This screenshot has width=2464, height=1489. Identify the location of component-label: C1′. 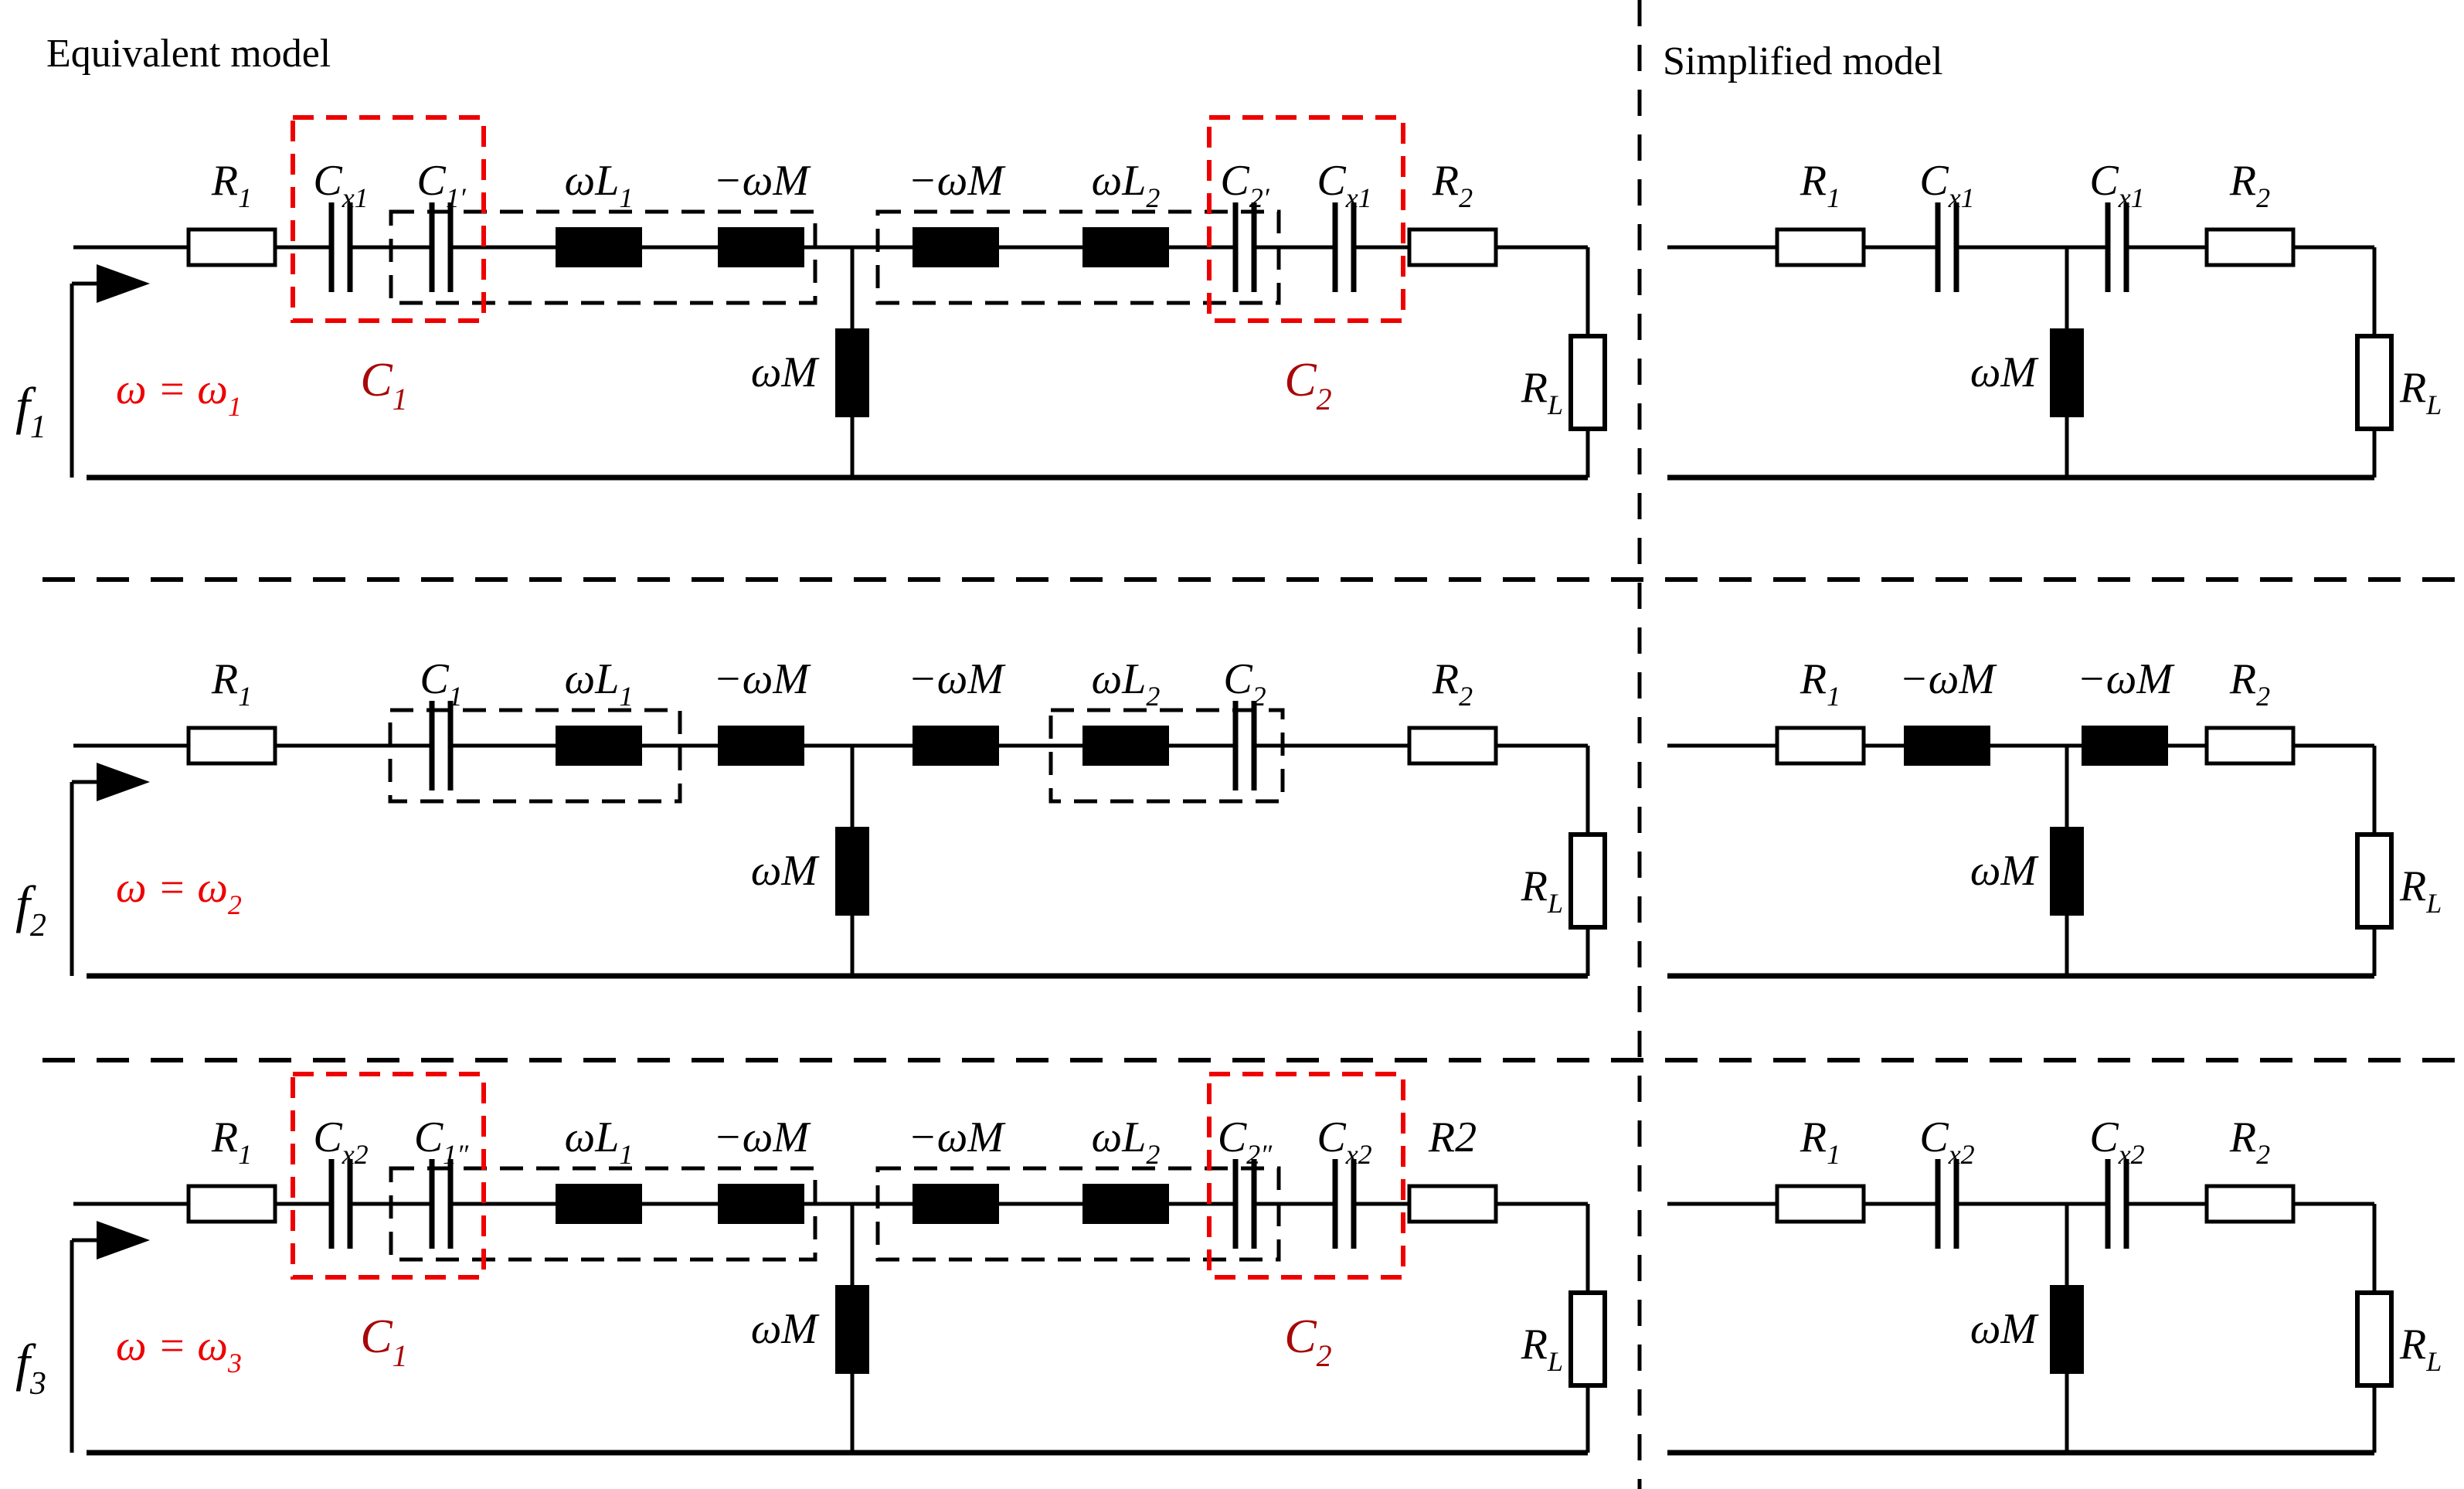
(441, 185).